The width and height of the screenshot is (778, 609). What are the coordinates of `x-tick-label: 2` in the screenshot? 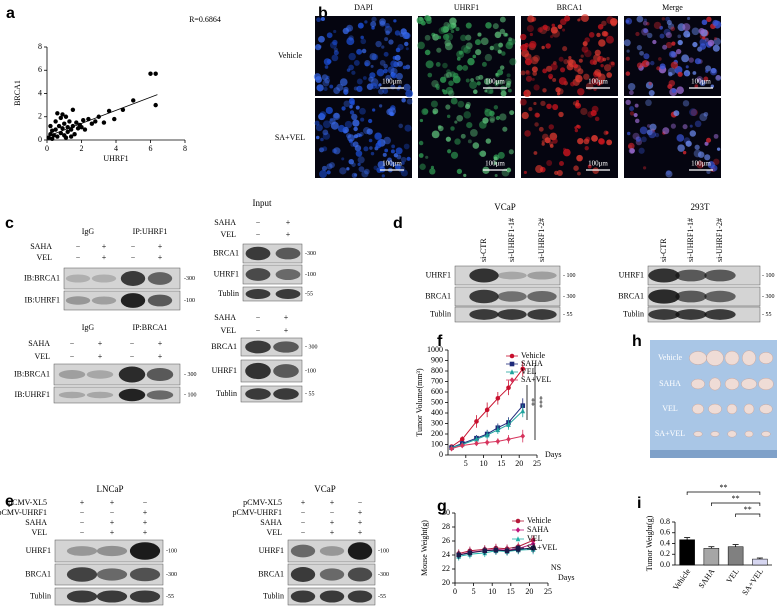 It's located at (82, 148).